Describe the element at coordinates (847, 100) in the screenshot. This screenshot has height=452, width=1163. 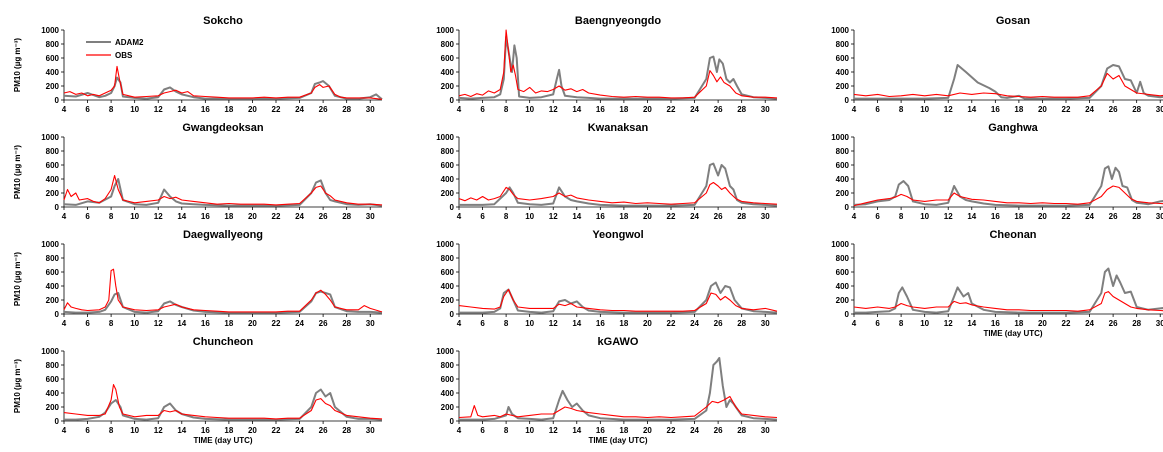
I see `y-tick-label-gosan: 0` at that location.